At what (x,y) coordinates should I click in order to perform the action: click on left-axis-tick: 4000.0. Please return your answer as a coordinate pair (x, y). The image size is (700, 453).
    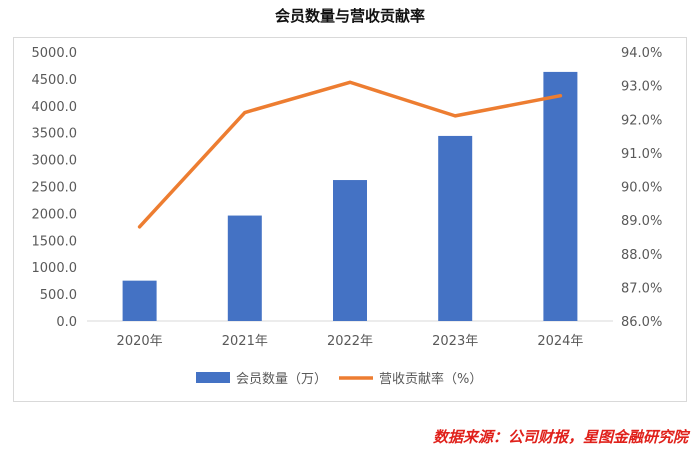
    Looking at the image, I should click on (55, 107).